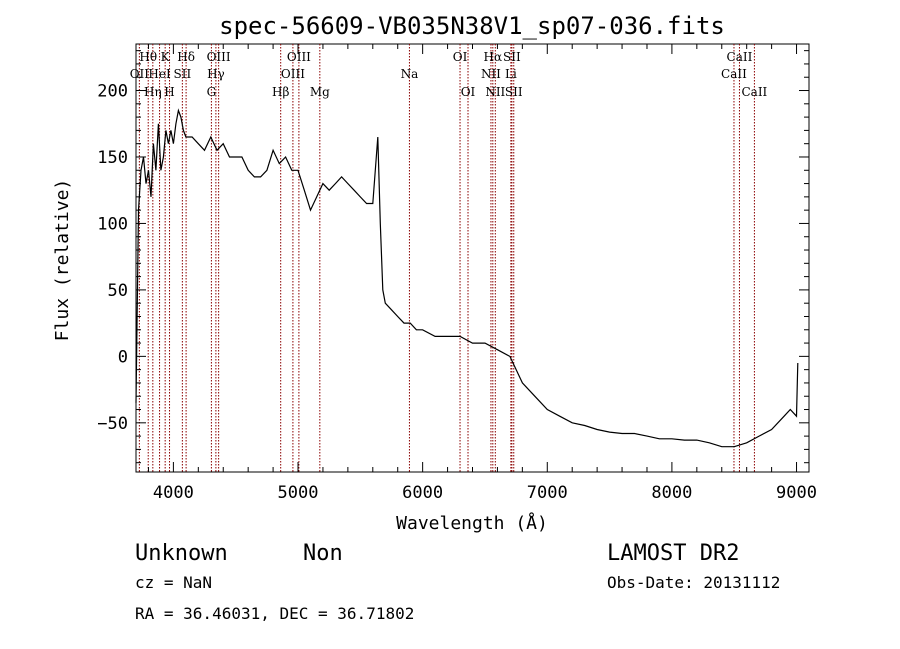 The image size is (900, 649). What do you see at coordinates (112, 158) in the screenshot?
I see `y-tick-label: 150` at bounding box center [112, 158].